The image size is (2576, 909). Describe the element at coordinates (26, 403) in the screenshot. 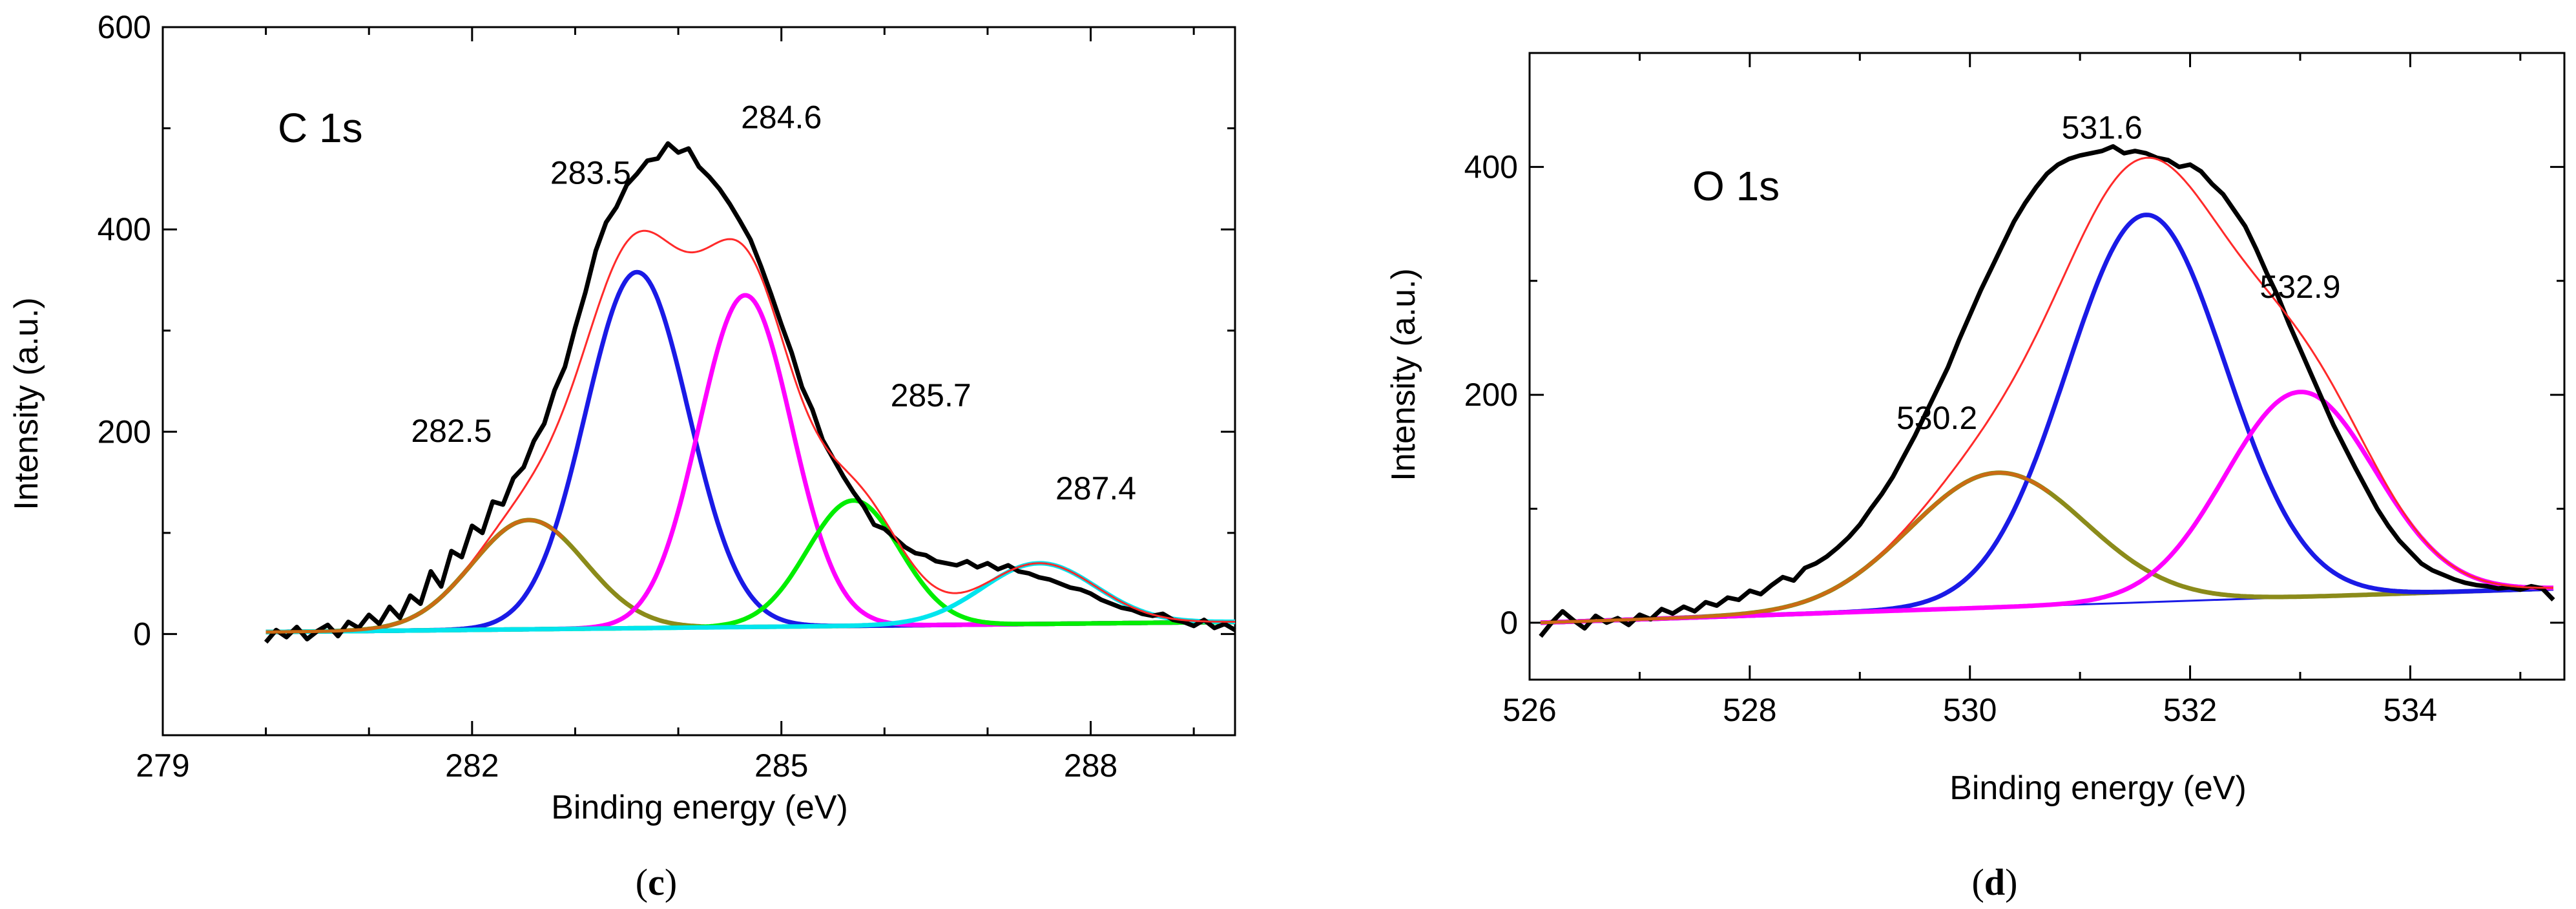

I see `panel-c-y-axis-label: Intensity (a.u.)` at that location.